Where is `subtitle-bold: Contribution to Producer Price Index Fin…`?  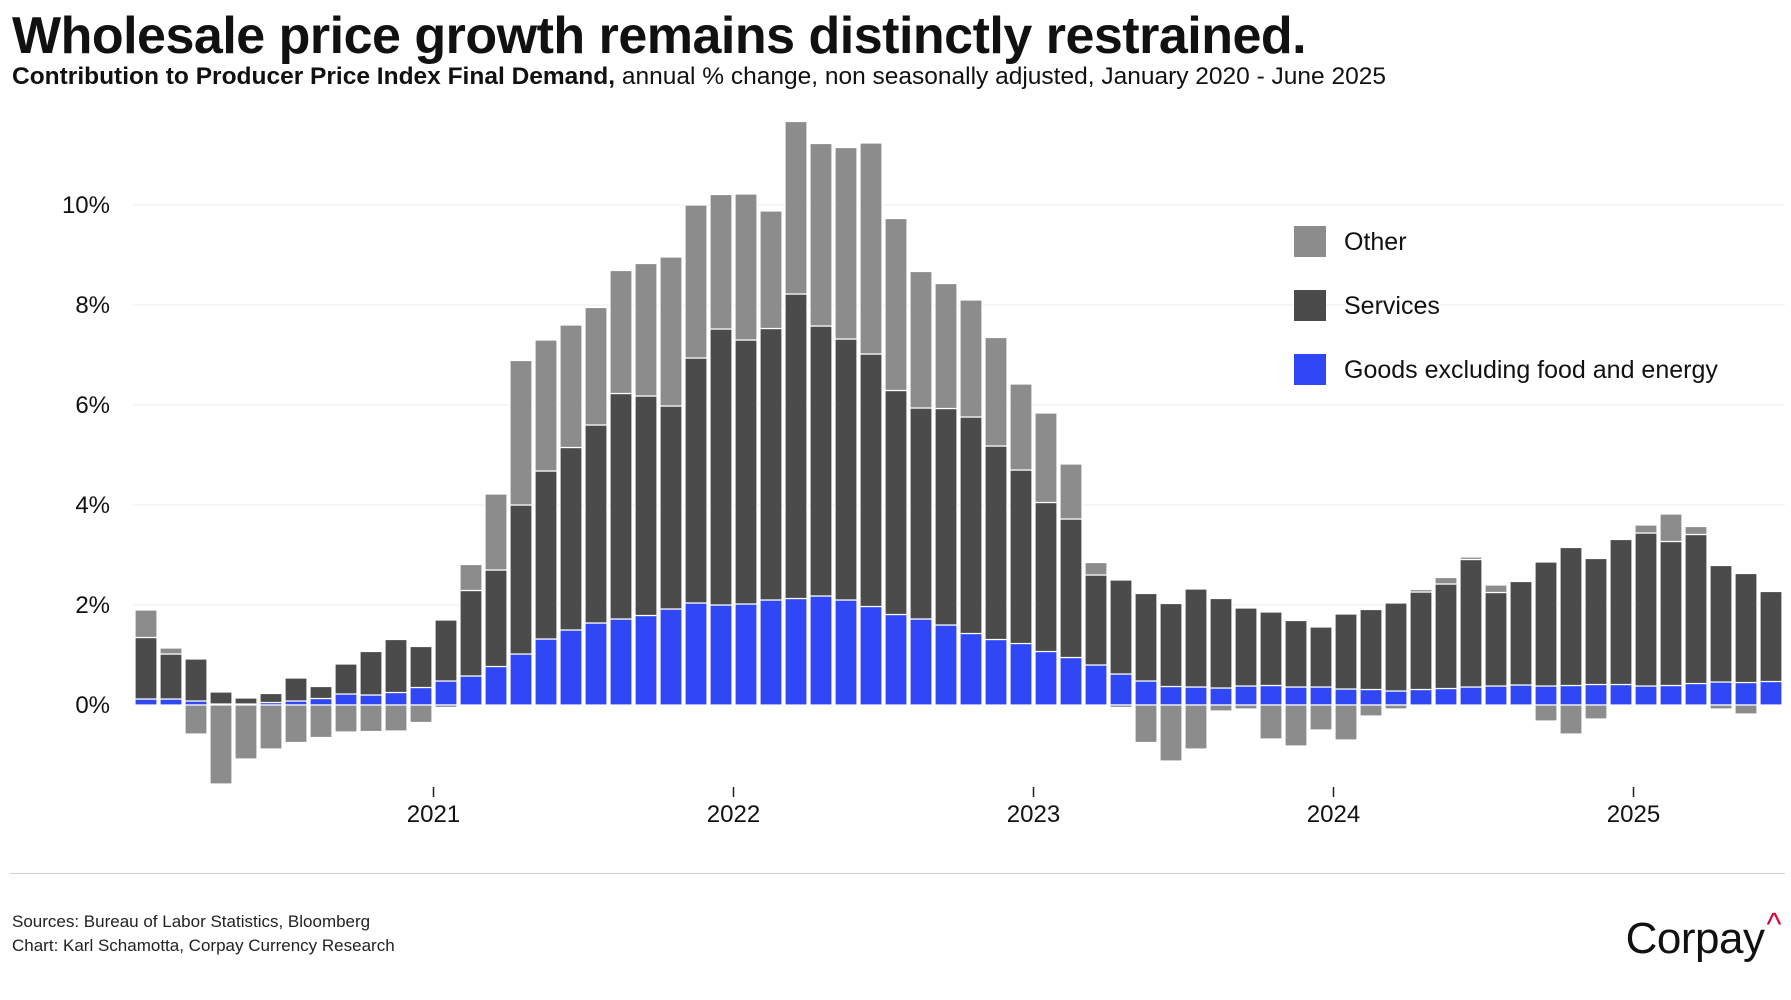 subtitle-bold: Contribution to Producer Price Index Fin… is located at coordinates (314, 76).